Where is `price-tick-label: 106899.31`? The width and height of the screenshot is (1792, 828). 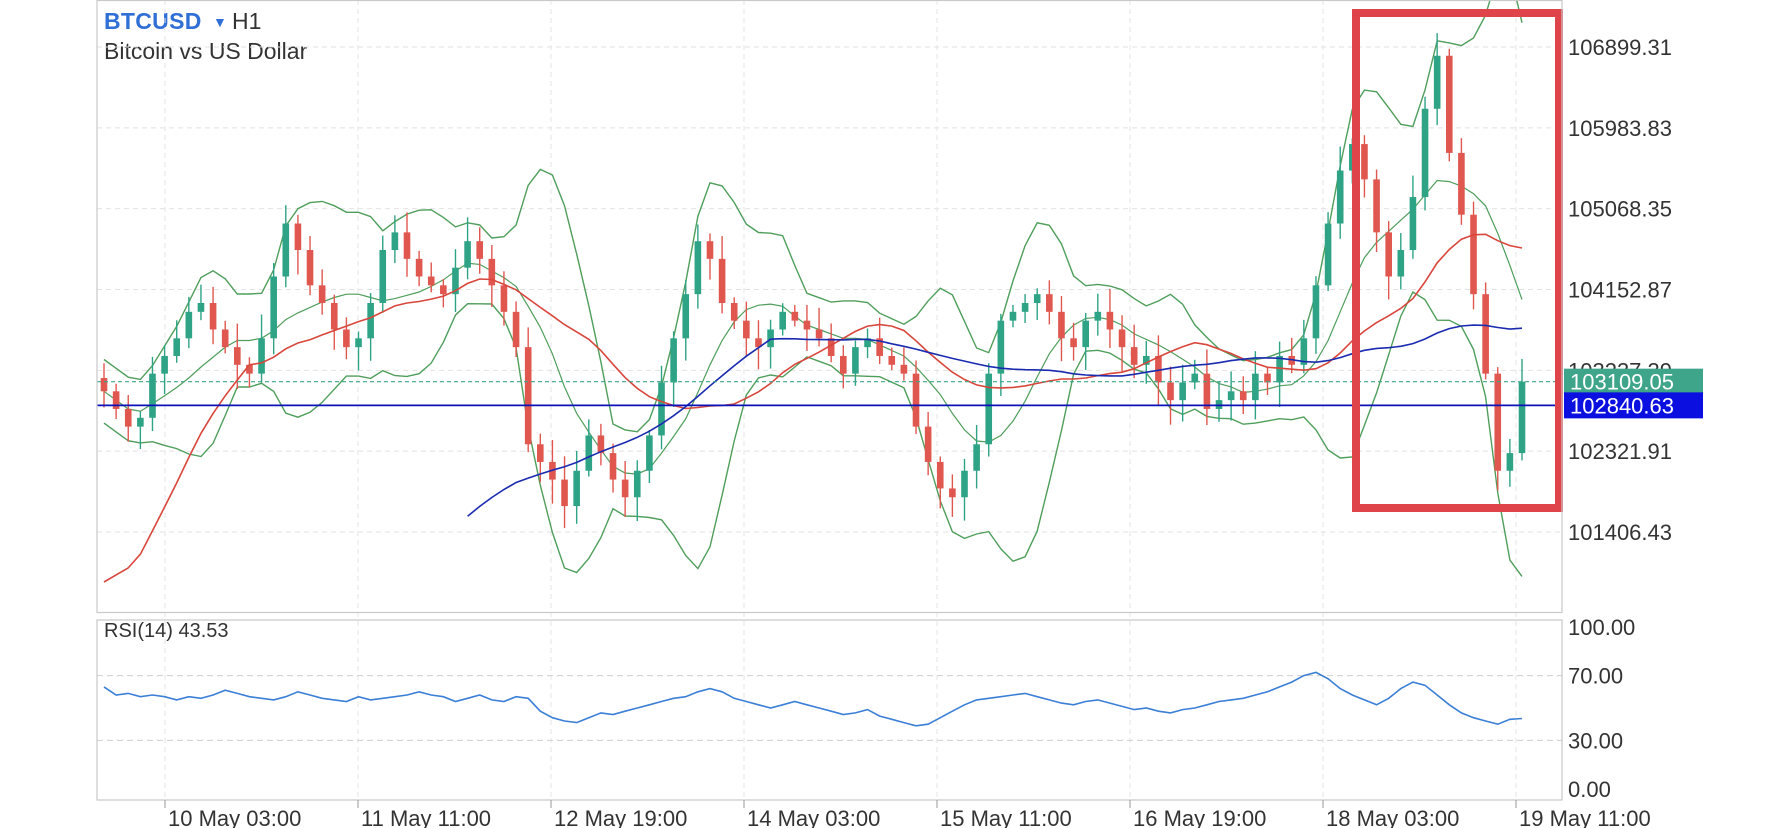
price-tick-label: 106899.31 is located at coordinates (1620, 47).